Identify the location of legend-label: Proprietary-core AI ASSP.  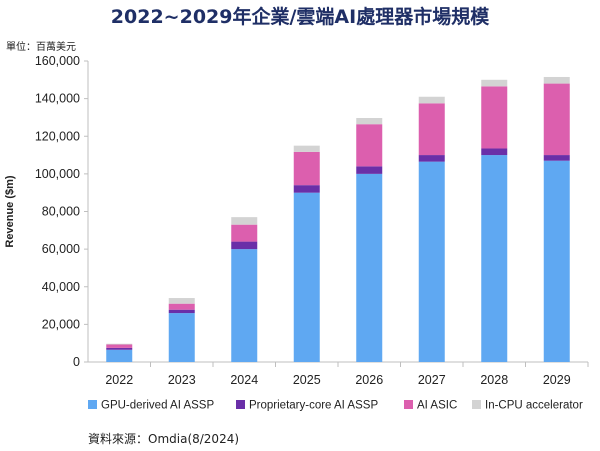
(313, 406).